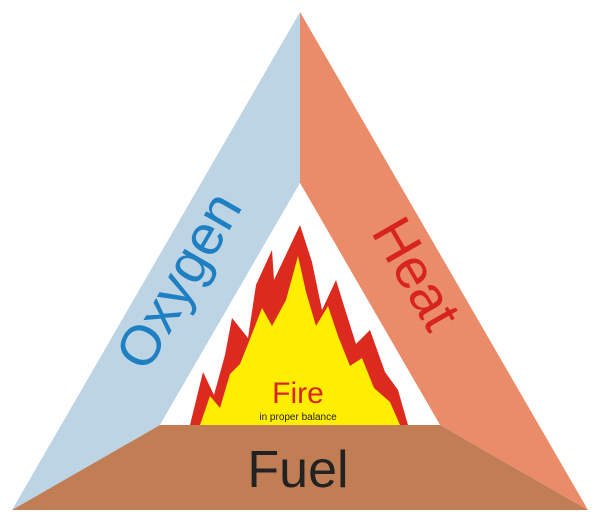 The image size is (600, 522). I want to click on fire-sublabel: in proper balance, so click(298, 417).